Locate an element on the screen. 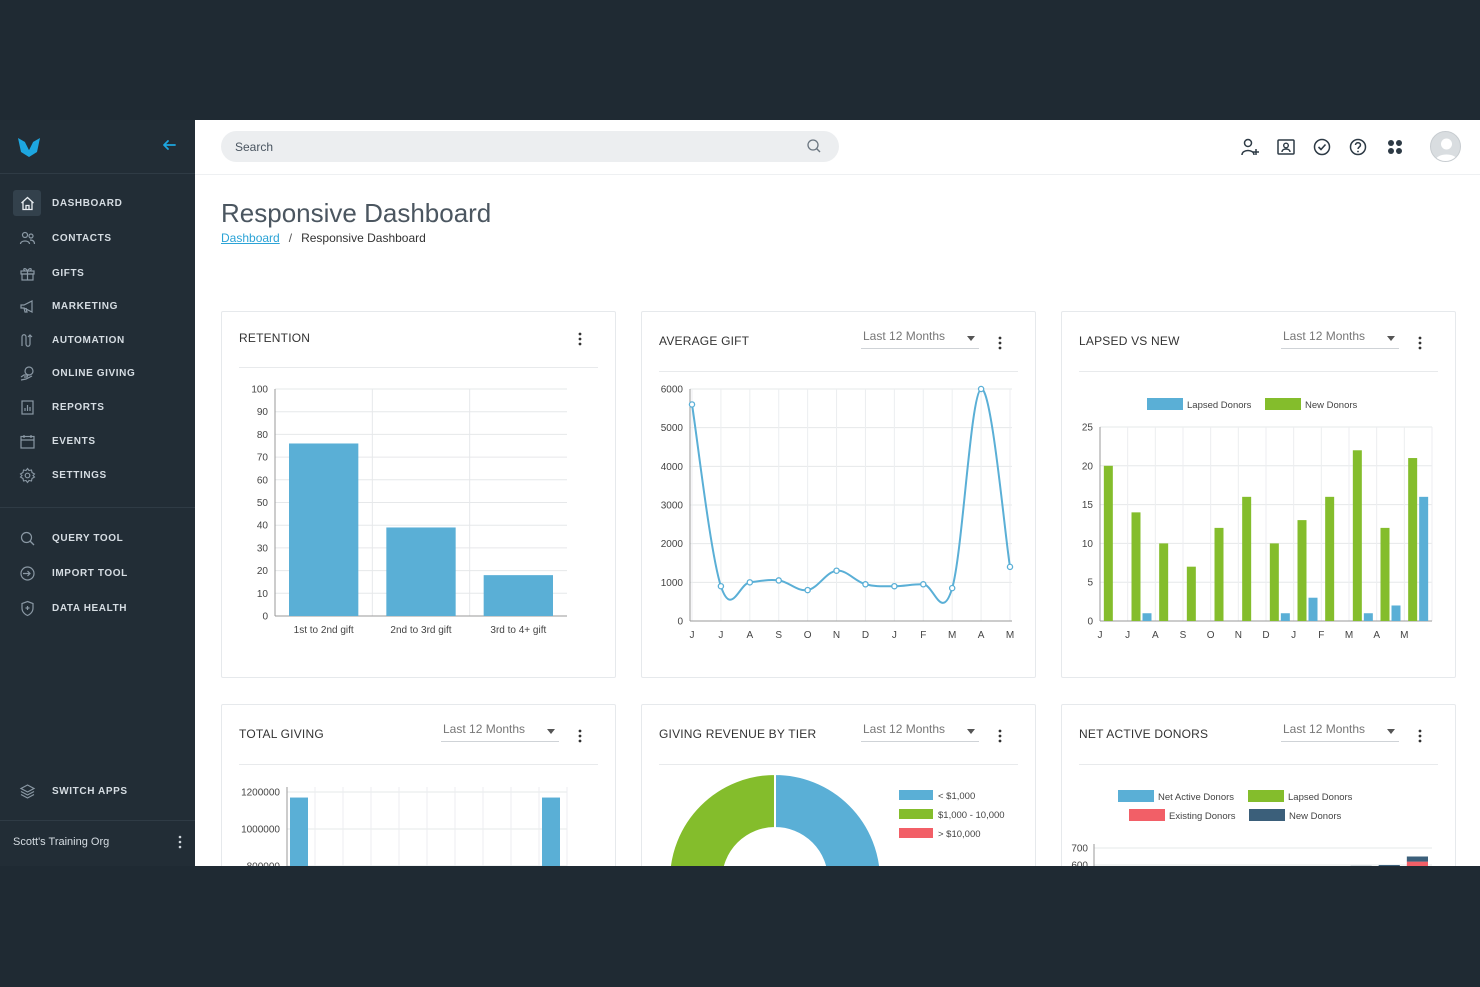 The height and width of the screenshot is (987, 1480). y-tick-label: 40 is located at coordinates (263, 526).